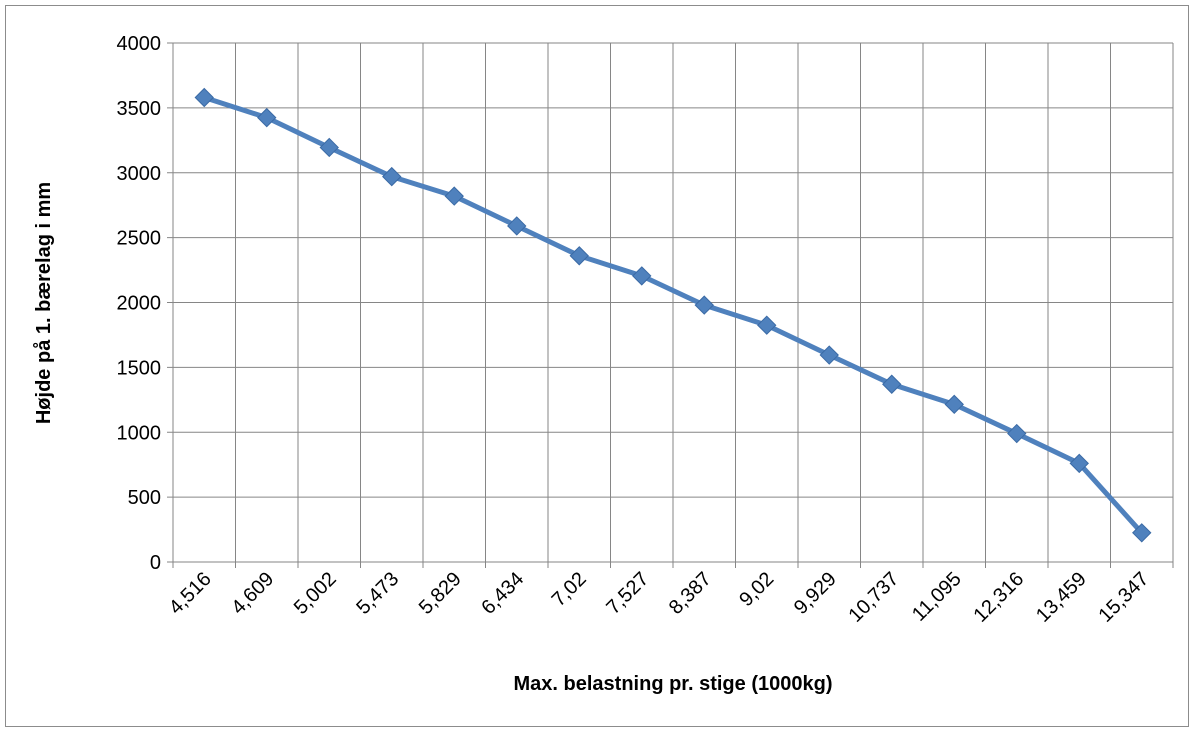 Image resolution: width=1197 pixels, height=734 pixels. What do you see at coordinates (1061, 597) in the screenshot?
I see `x-tick-label: 13,459` at bounding box center [1061, 597].